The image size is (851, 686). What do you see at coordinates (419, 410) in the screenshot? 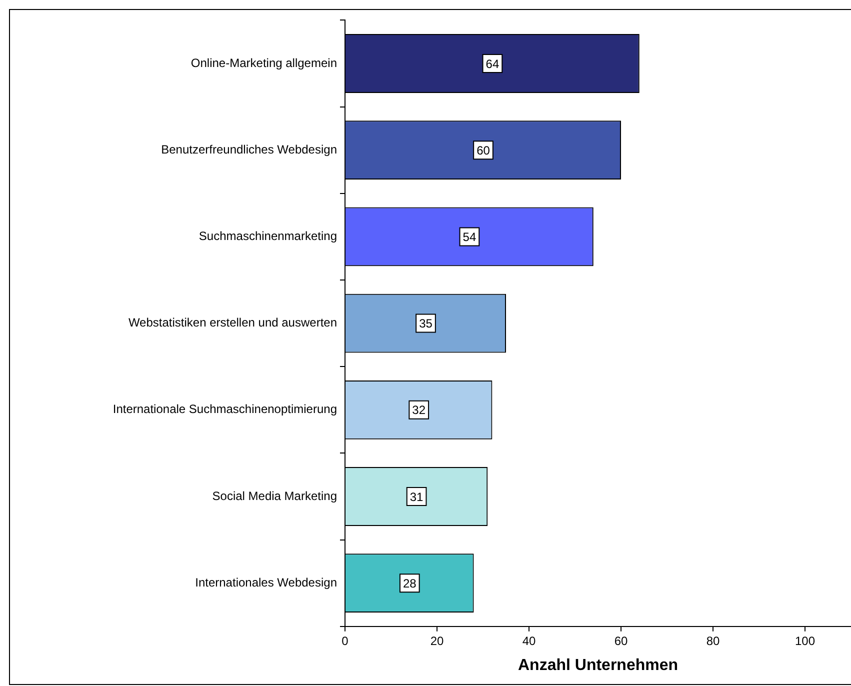
I see `data-label: 32` at bounding box center [419, 410].